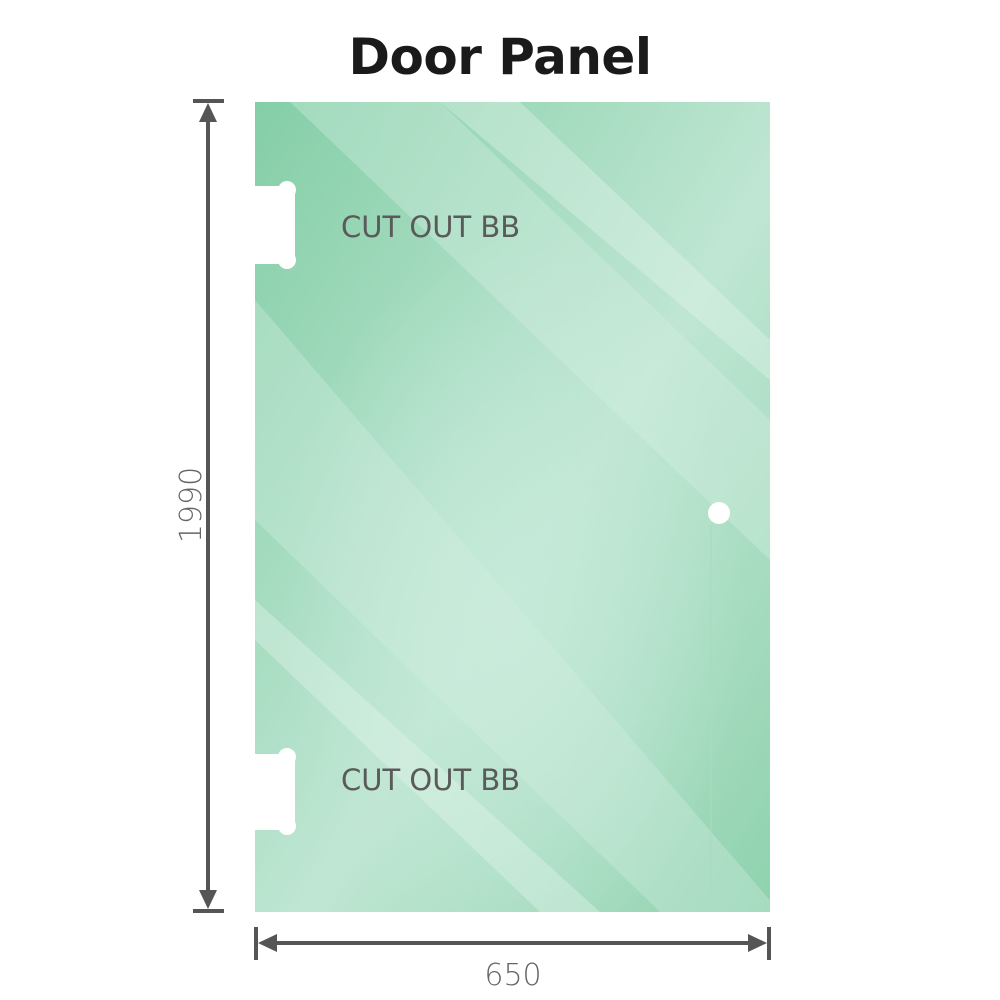 The width and height of the screenshot is (1000, 1000). What do you see at coordinates (273, 791) in the screenshot?
I see `cutout-bottom` at bounding box center [273, 791].